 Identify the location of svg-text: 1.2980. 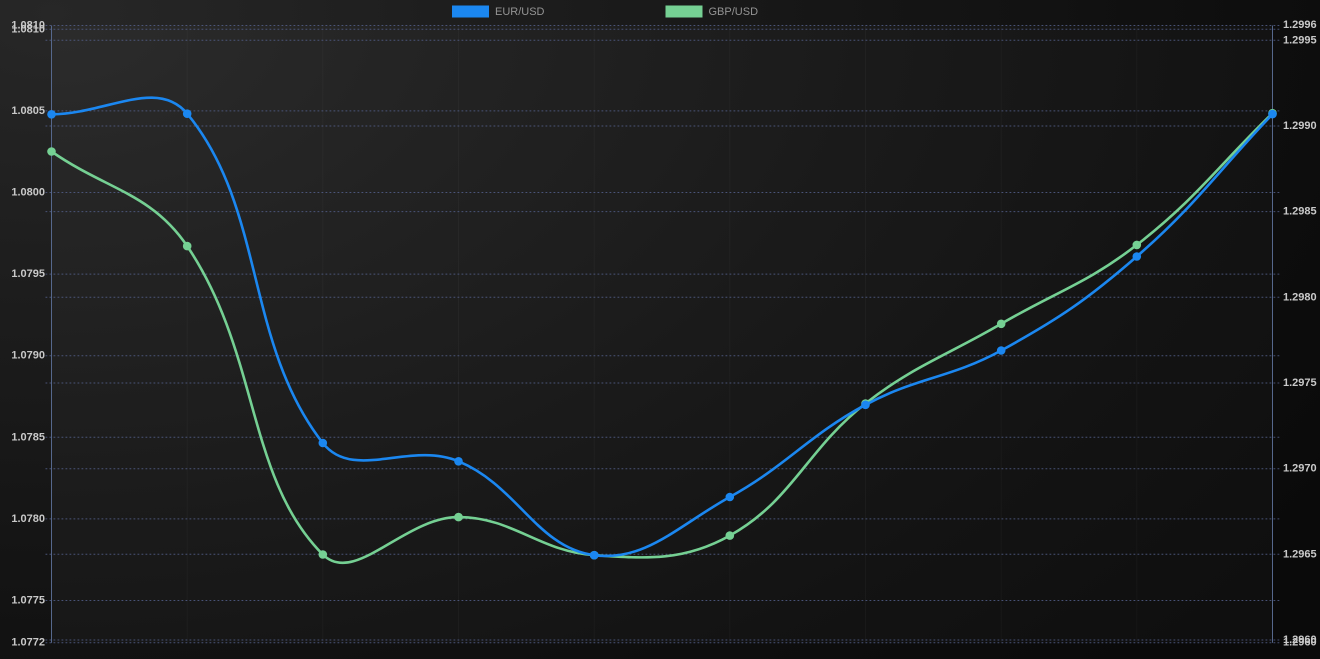
(1300, 297).